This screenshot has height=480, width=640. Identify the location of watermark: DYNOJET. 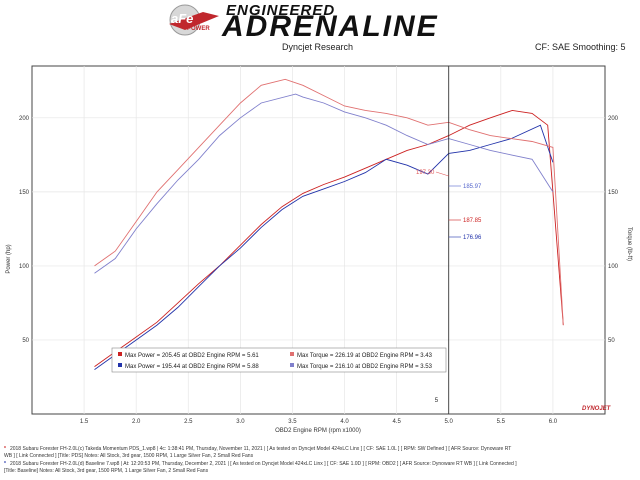
(597, 409).